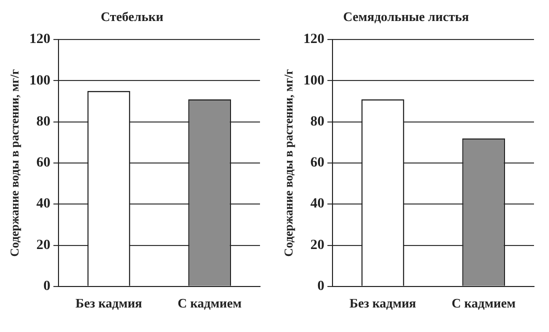  I want to click on chart-title: Стебельки, so click(132, 16).